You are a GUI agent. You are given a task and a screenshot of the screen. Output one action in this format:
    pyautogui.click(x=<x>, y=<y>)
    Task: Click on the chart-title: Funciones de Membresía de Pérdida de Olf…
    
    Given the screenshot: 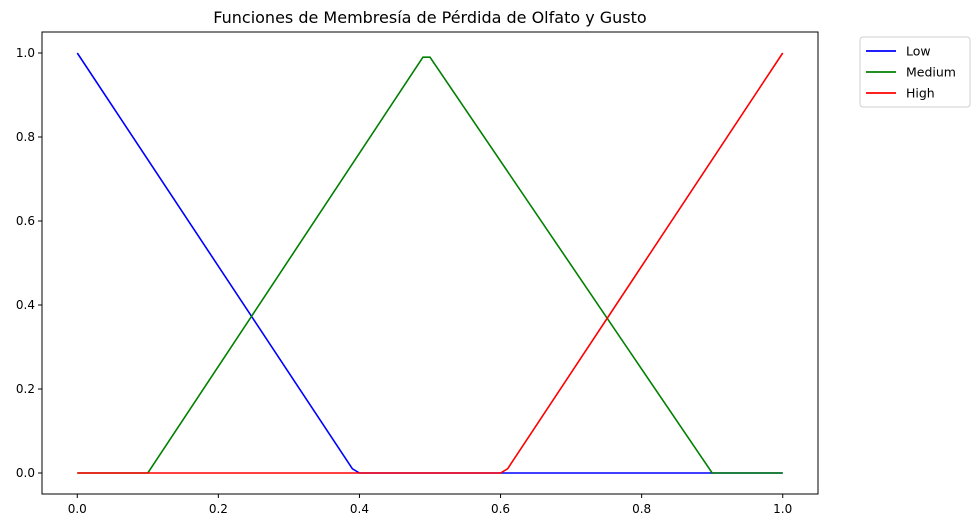 What is the action you would take?
    pyautogui.click(x=429, y=17)
    